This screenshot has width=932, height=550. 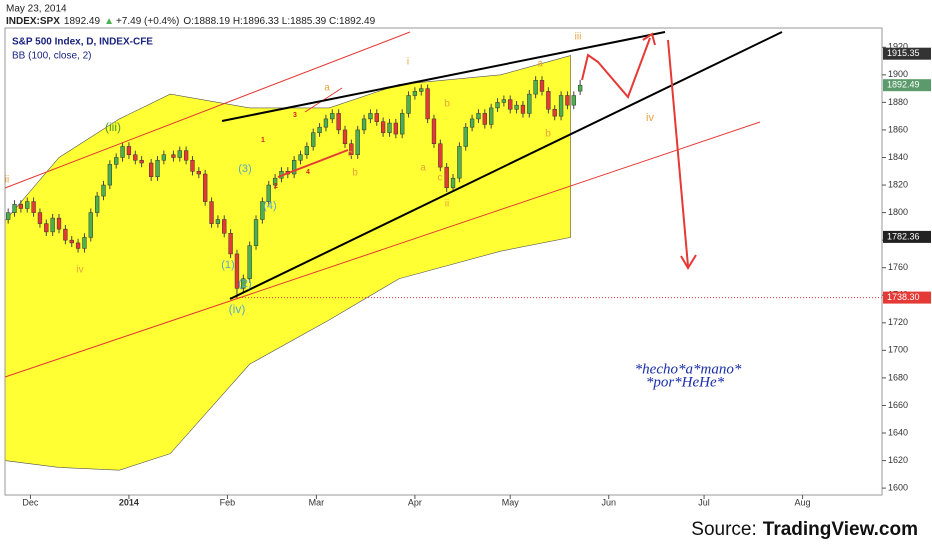 I want to click on wave-label: (2), so click(x=244, y=284).